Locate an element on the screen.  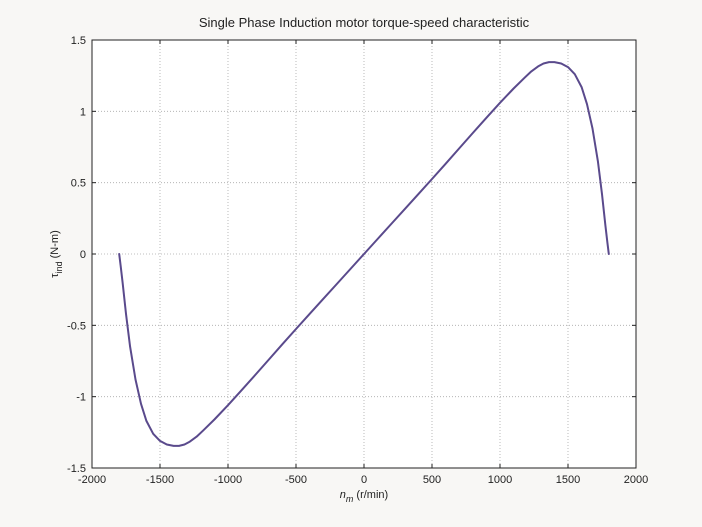
y-tick-label: 1 is located at coordinates (83, 112).